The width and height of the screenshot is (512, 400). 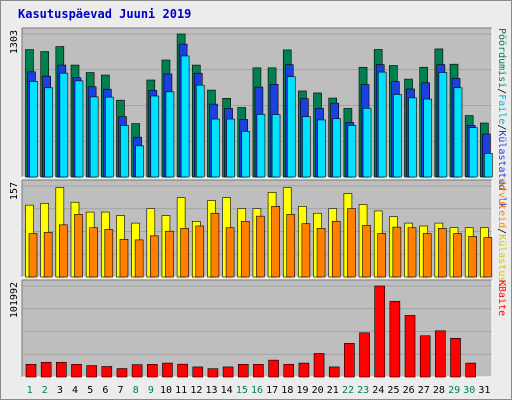 What do you see at coordinates (378, 390) in the screenshot?
I see `day-label: 24` at bounding box center [378, 390].